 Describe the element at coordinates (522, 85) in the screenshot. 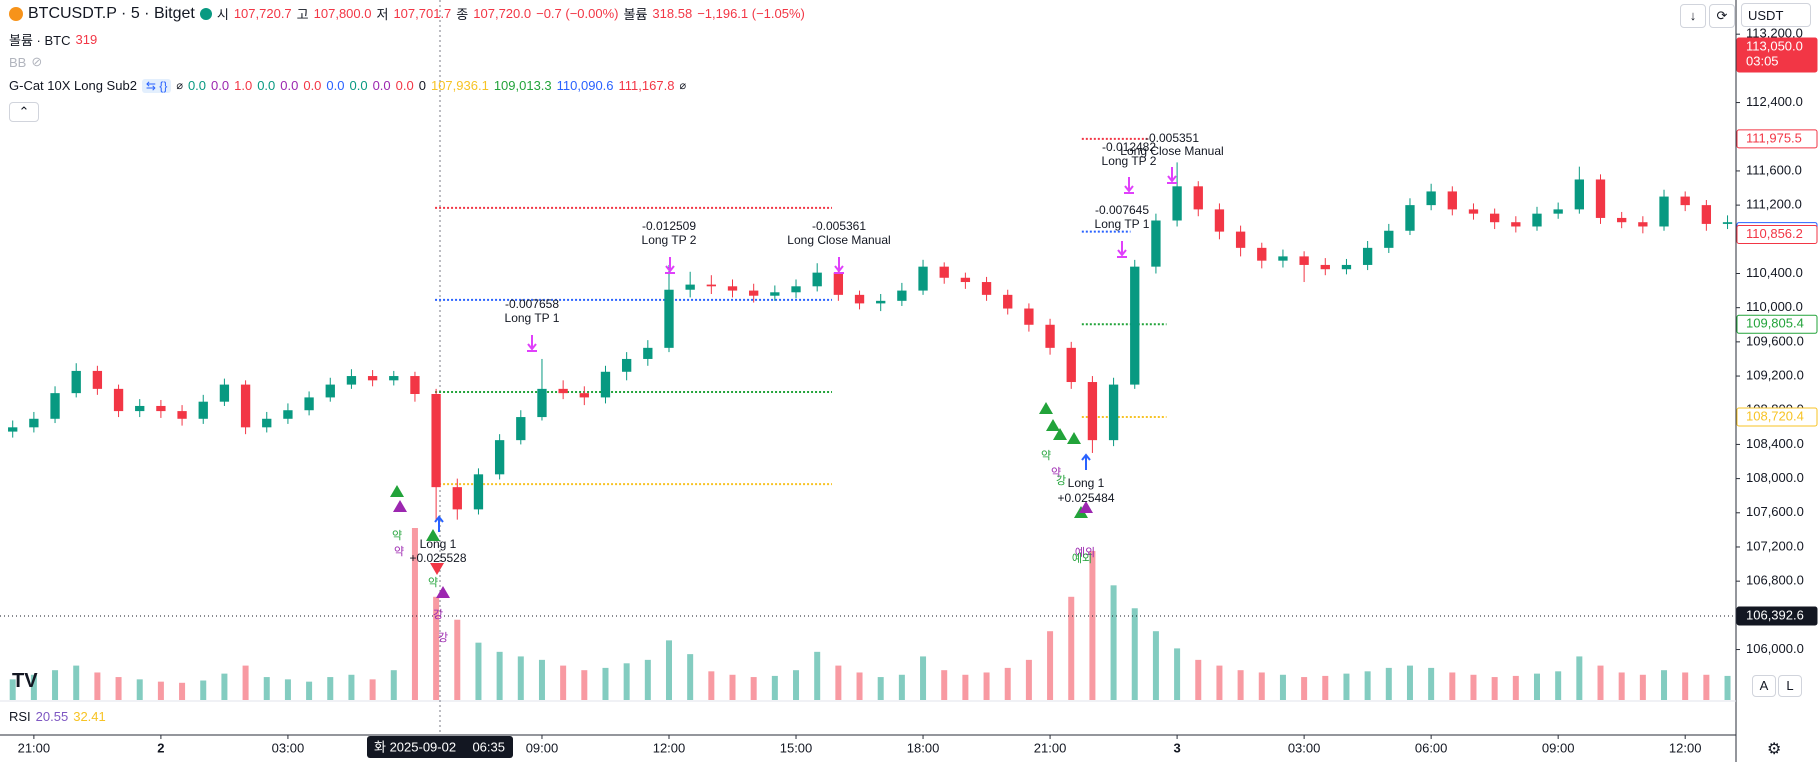

I see `indicator-value: 109,013.3` at that location.